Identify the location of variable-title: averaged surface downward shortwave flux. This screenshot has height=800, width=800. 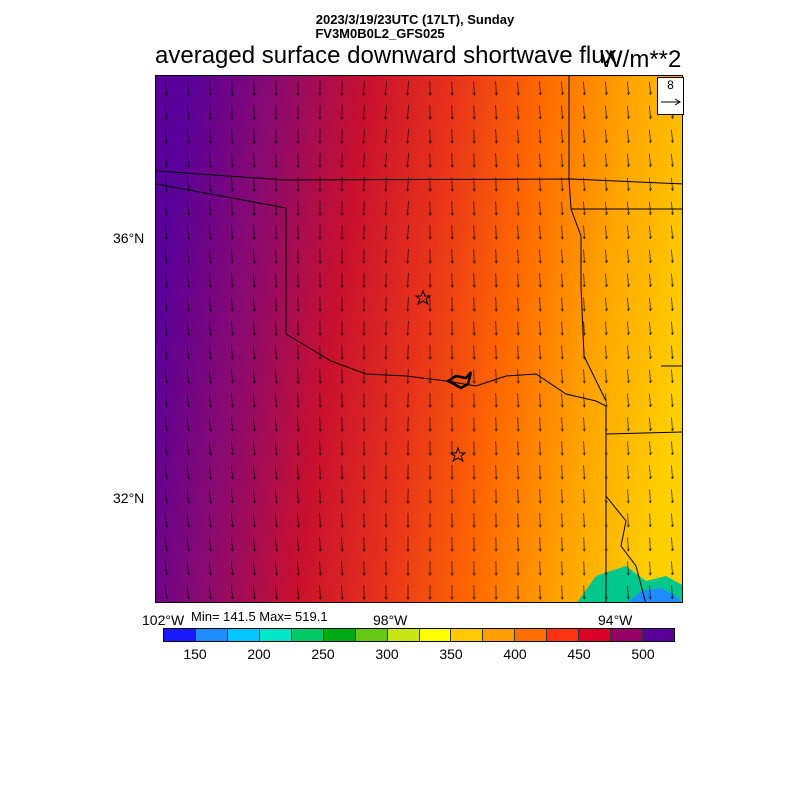
(386, 55).